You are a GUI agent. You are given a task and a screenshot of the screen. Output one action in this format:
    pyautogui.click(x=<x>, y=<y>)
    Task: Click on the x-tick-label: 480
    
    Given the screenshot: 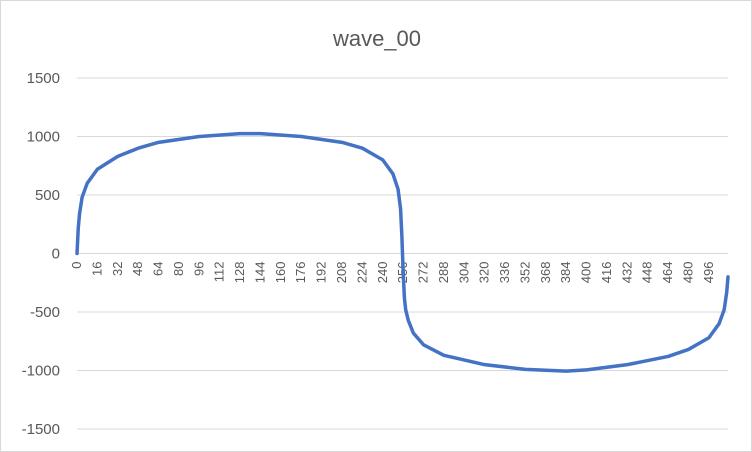 What is the action you would take?
    pyautogui.click(x=688, y=273)
    